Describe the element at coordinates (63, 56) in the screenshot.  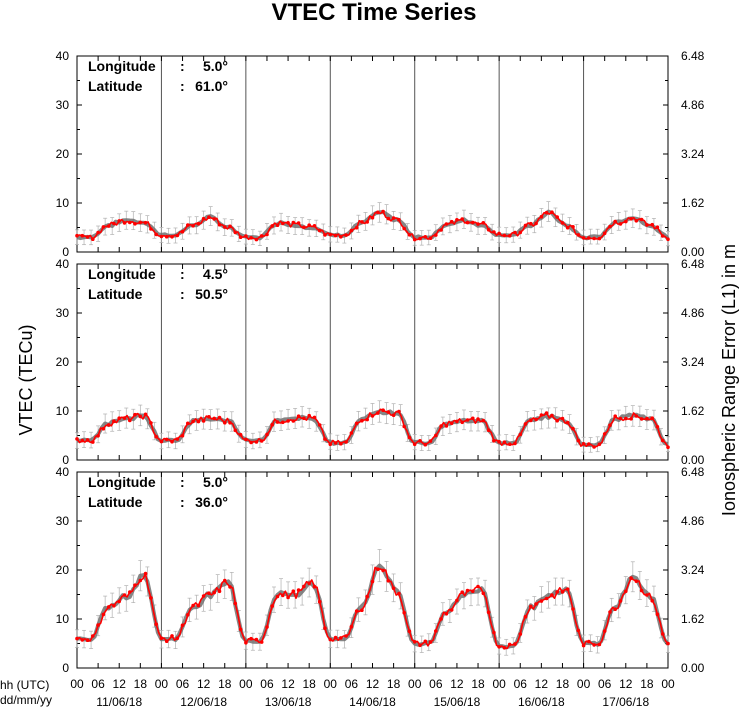
I see `y-tick-label: 40` at that location.